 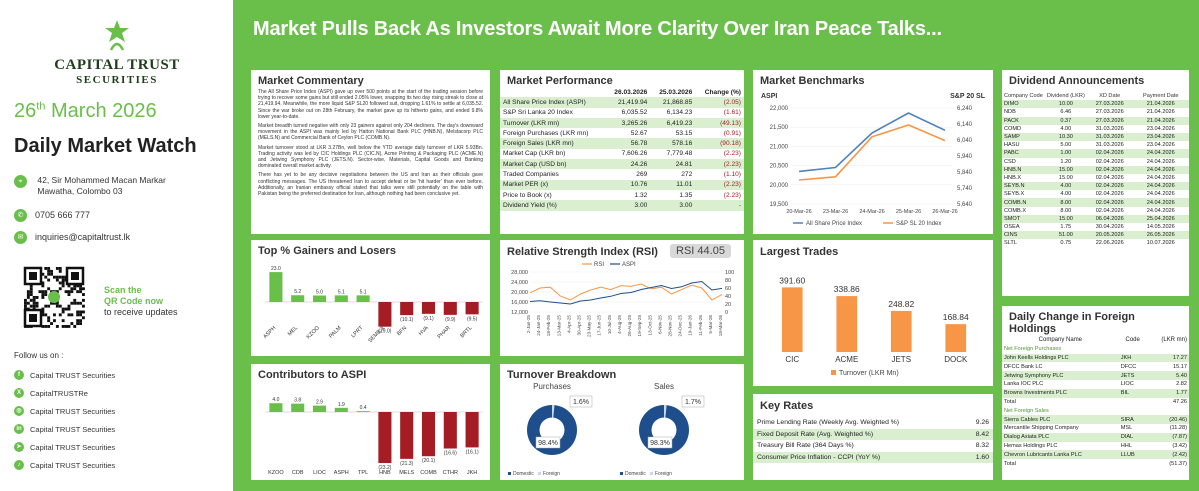 I want to click on panel-title: Turnover Breakdown, so click(x=562, y=375).